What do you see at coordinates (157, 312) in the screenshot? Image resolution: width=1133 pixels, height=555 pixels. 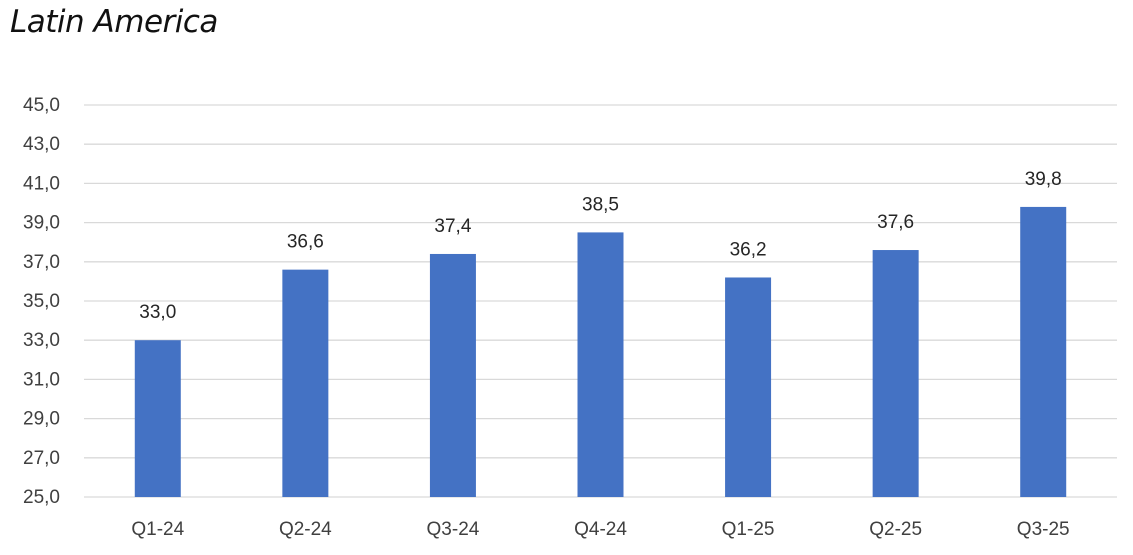 I see `data-label: 33,0` at bounding box center [157, 312].